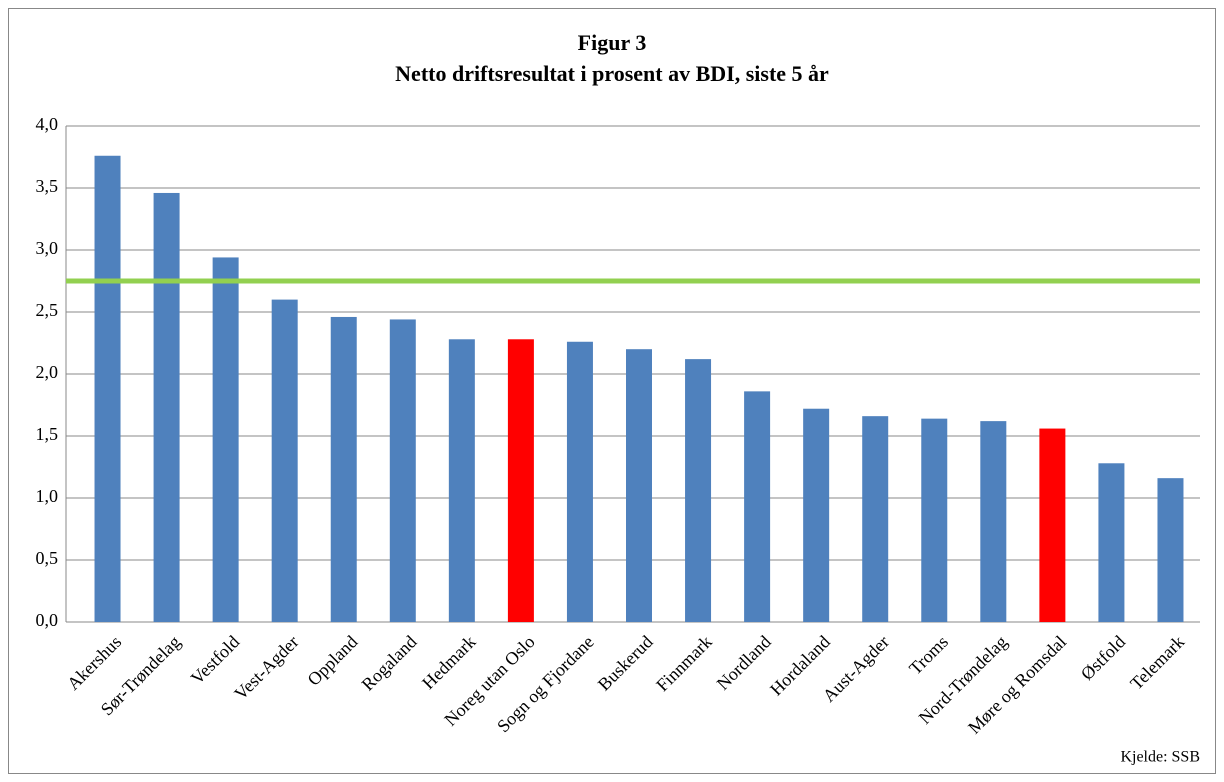  What do you see at coordinates (1160, 757) in the screenshot?
I see `source-note: Kjelde: SSB` at bounding box center [1160, 757].